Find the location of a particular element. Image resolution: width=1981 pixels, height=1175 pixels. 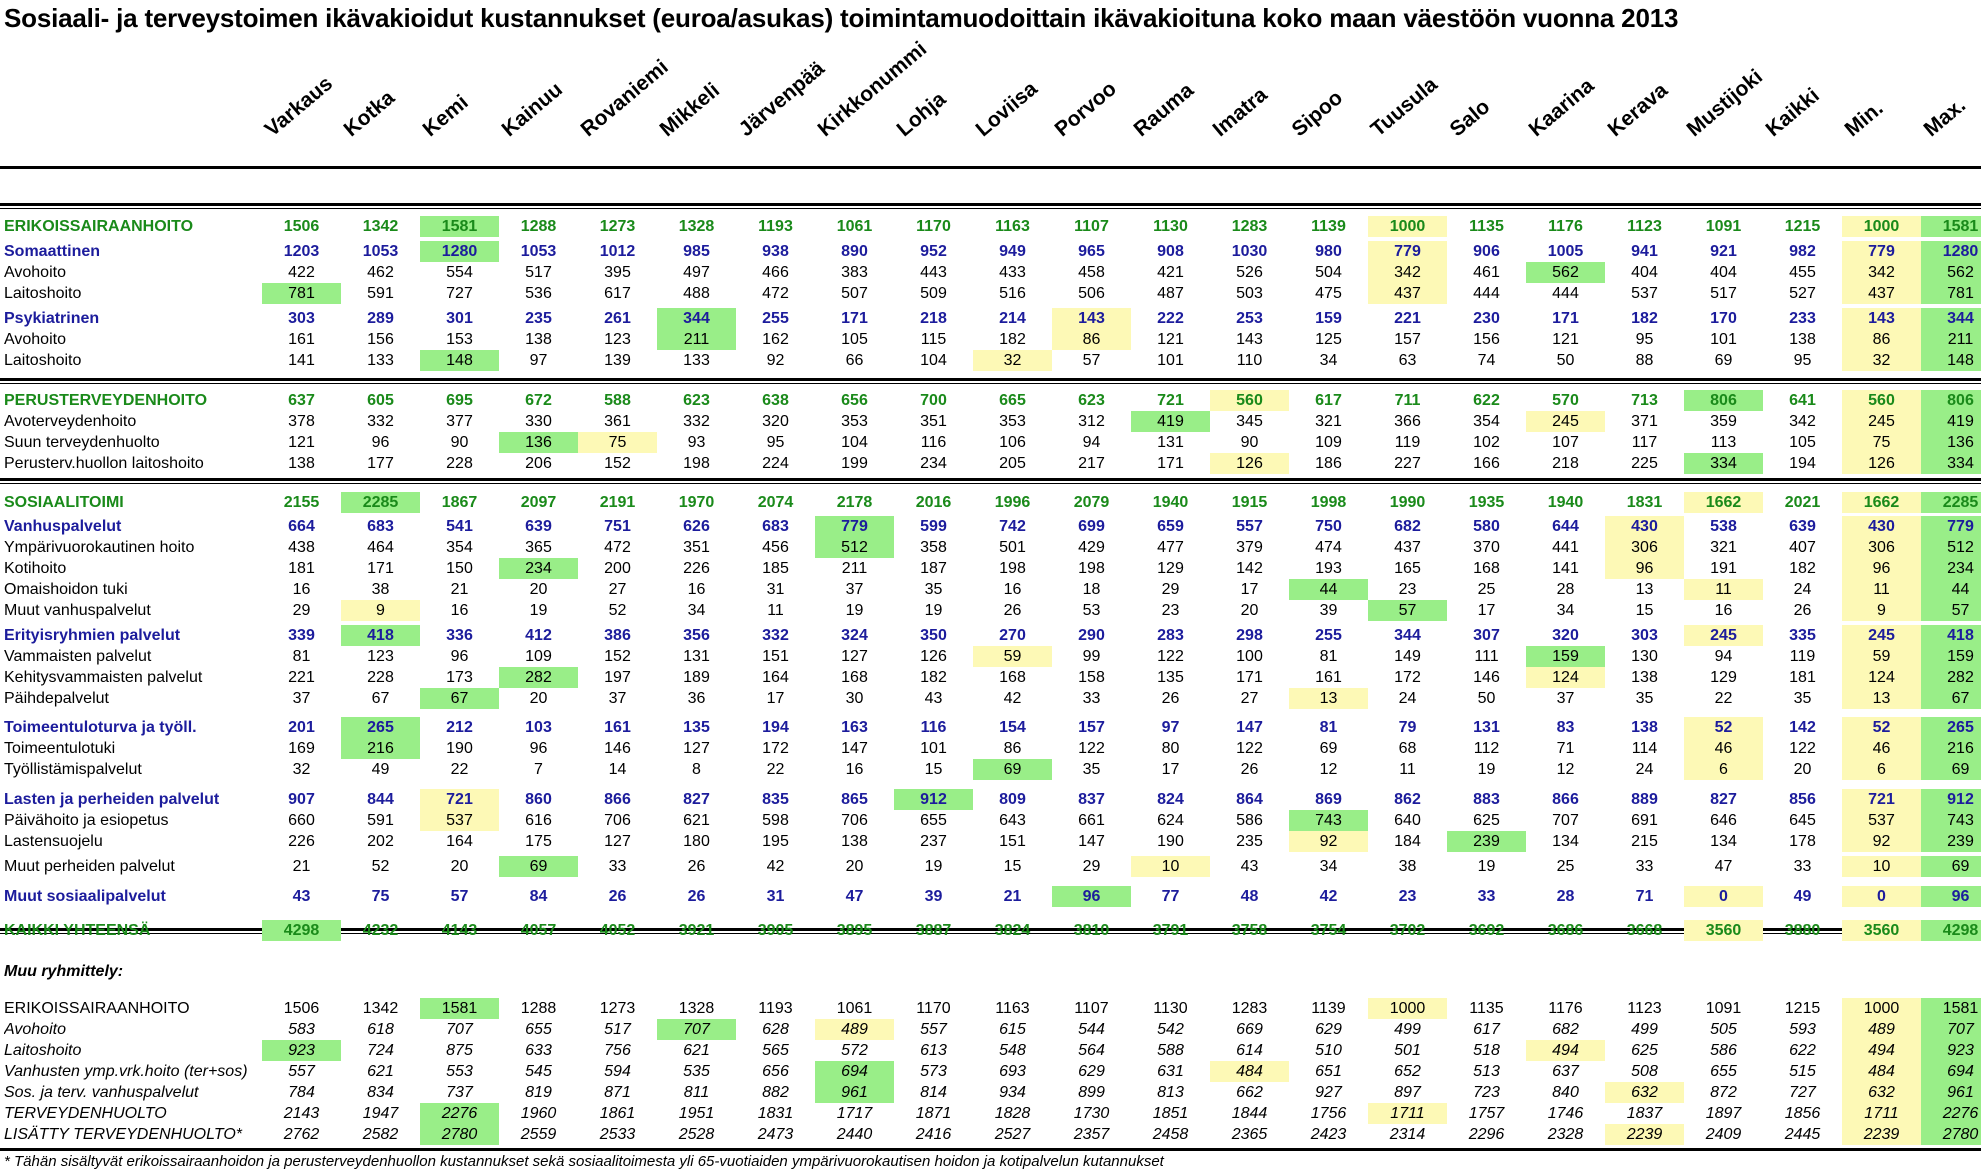

column-header: Loviisa is located at coordinates (1006, 109).